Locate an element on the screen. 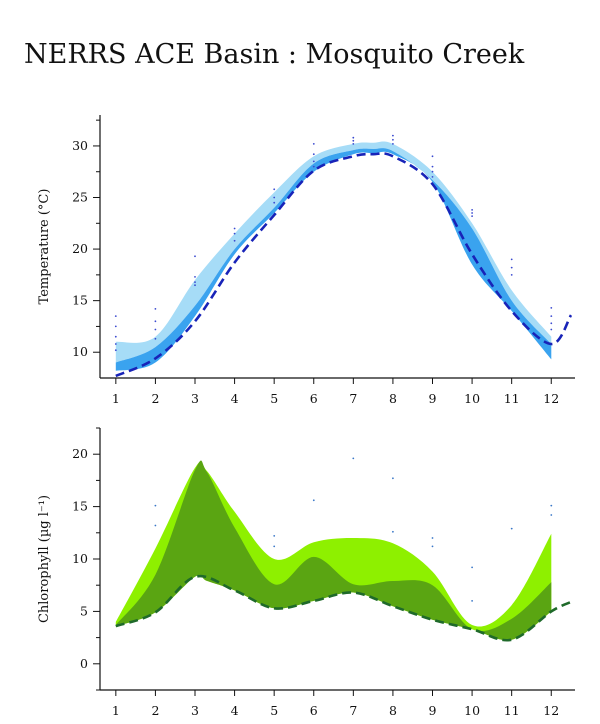 The image size is (600, 724). temperature-y-tick-label: 20 is located at coordinates (80, 248).